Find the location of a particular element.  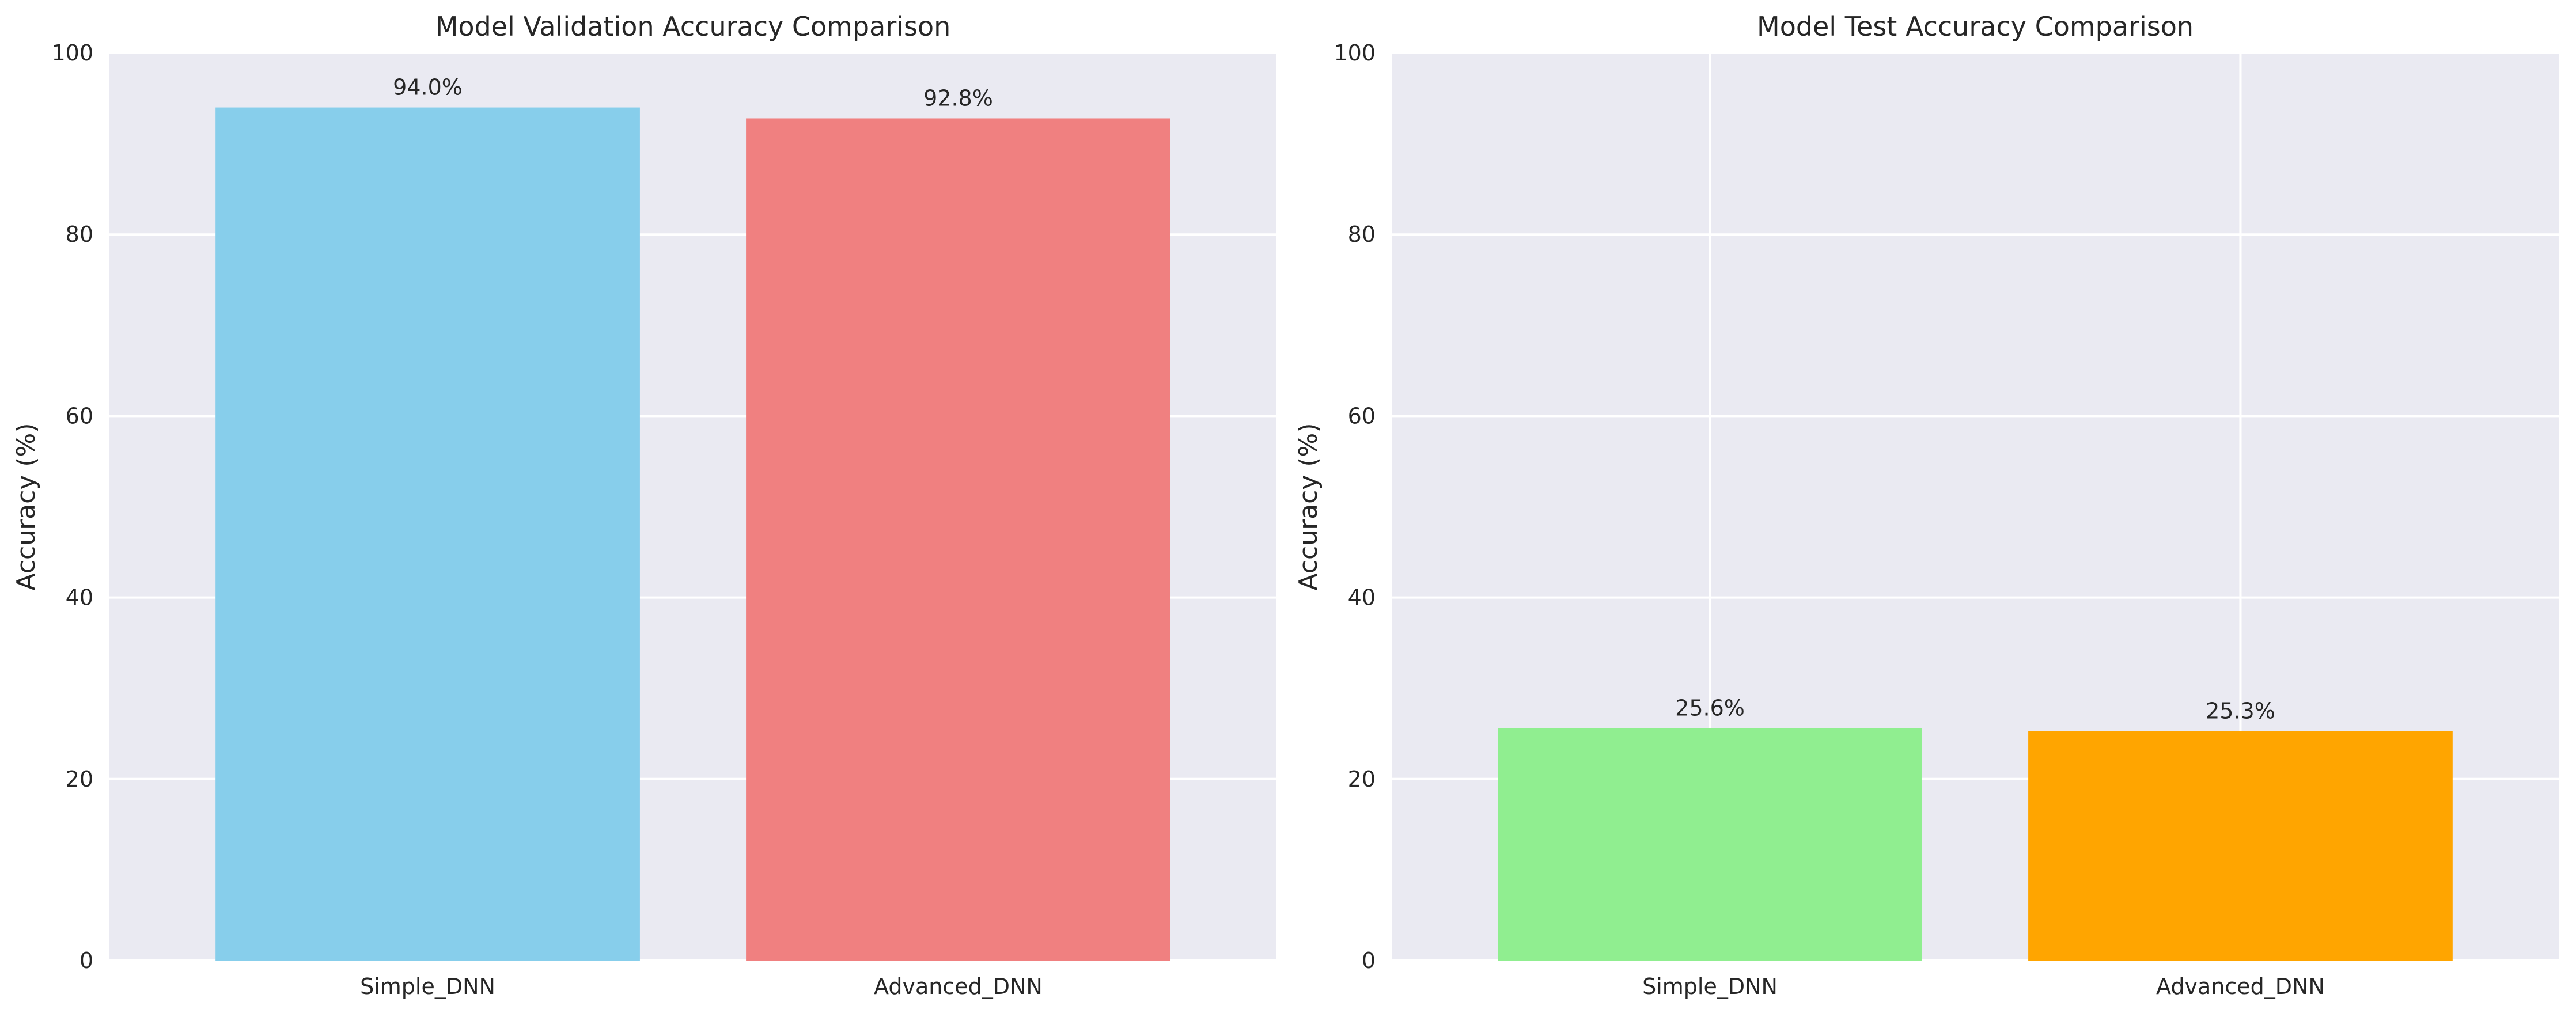

bar-value-label: 25.3% is located at coordinates (2240, 711).